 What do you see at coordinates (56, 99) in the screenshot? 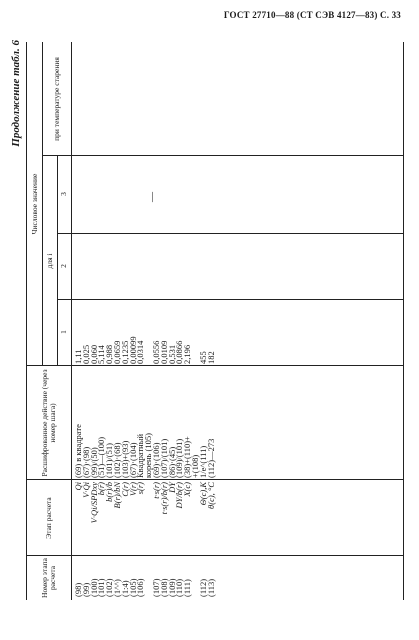
I see `header-temperature: при температуре старения` at bounding box center [56, 99].